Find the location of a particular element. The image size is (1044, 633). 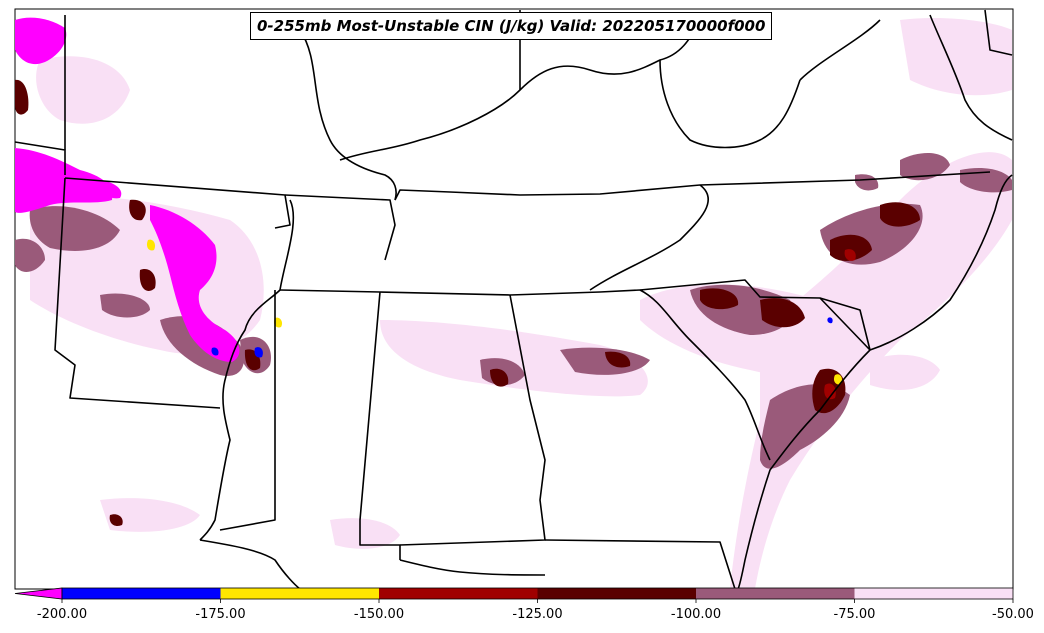

colorbar-tick-label: -200.00 is located at coordinates (62, 614).